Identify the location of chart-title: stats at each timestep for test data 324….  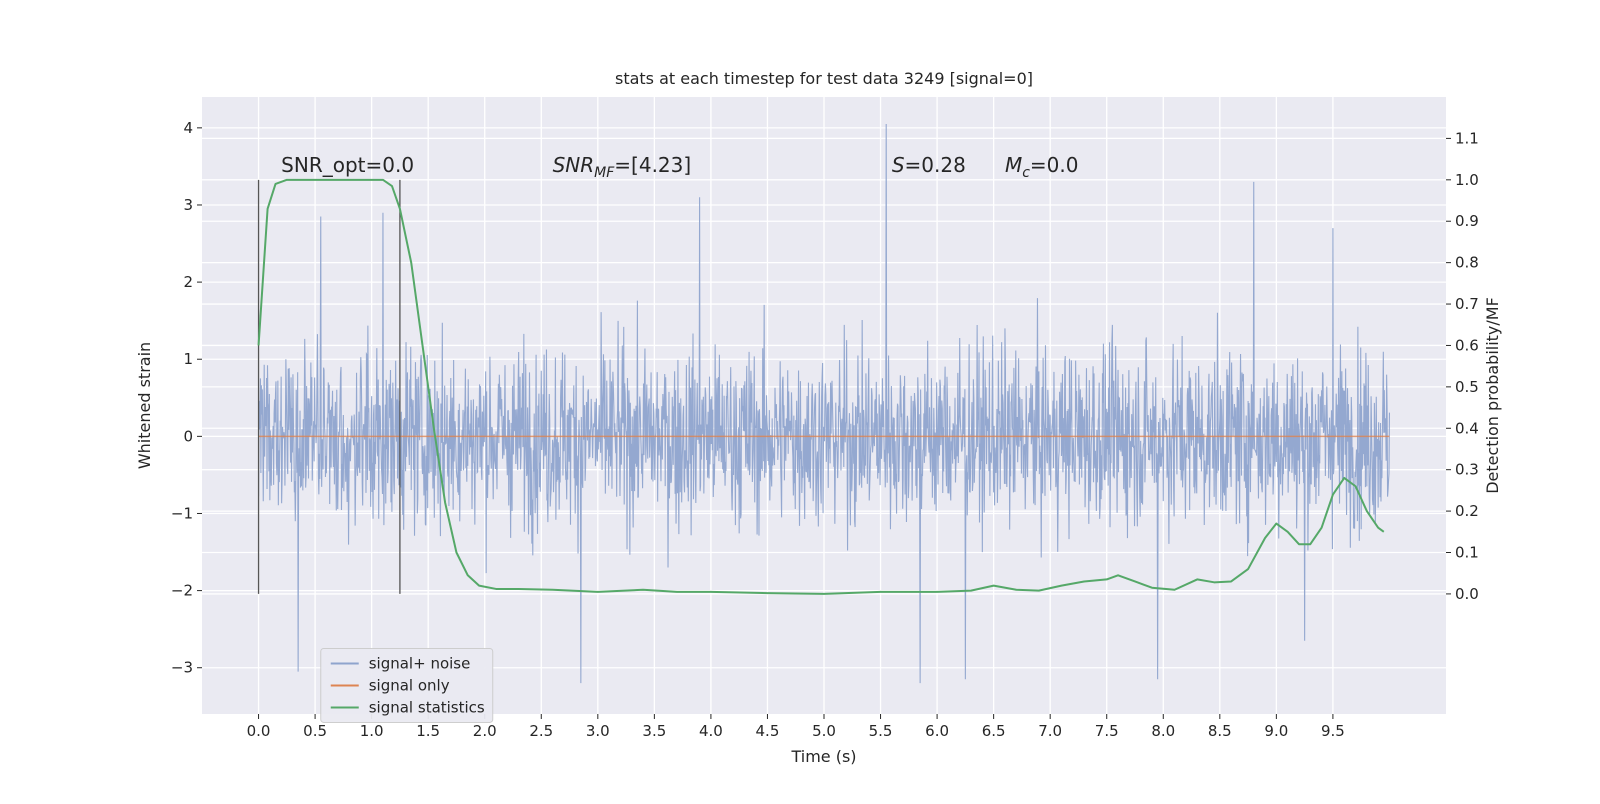
(824, 78).